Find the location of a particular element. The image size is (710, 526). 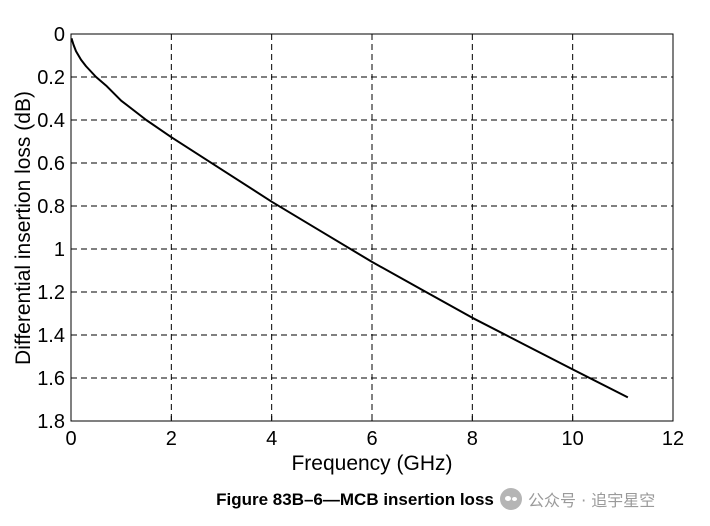

y-tick-label: 1.6 is located at coordinates (51, 379).